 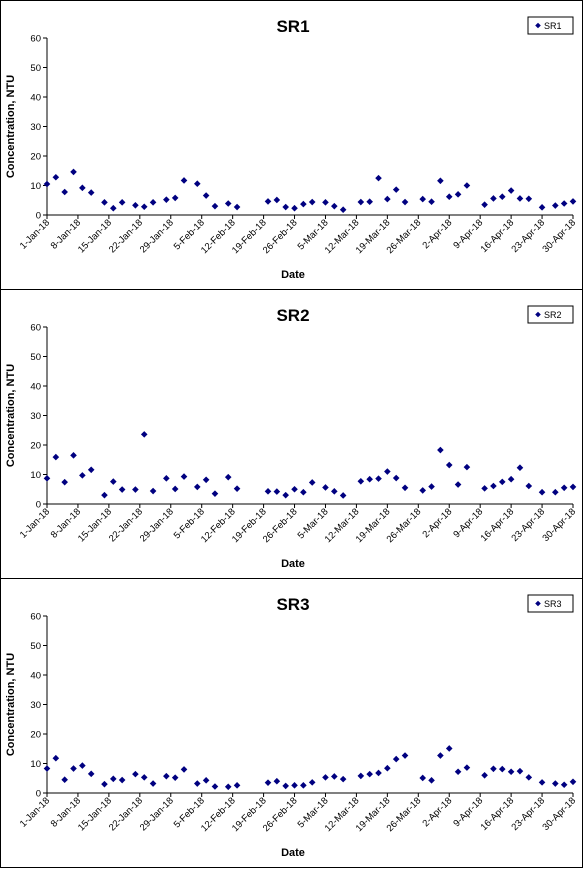 What do you see at coordinates (538, 603) in the screenshot?
I see `legend-marker` at bounding box center [538, 603].